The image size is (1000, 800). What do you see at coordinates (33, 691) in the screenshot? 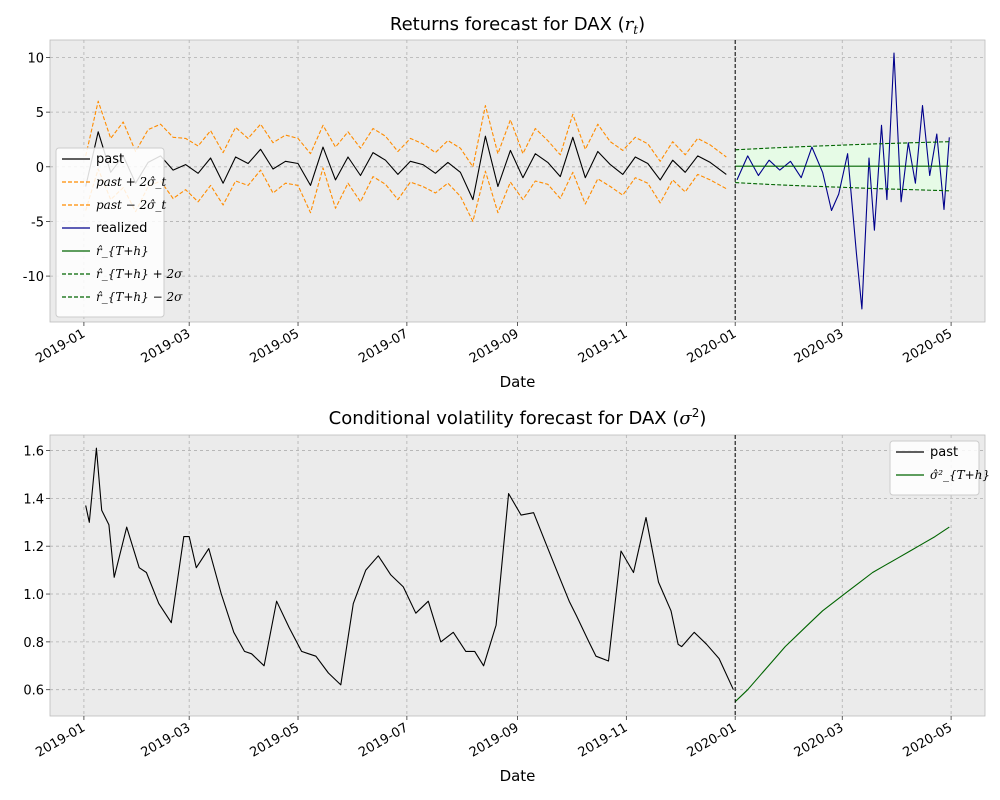
I see `y-tick-label: 0.6` at bounding box center [33, 691].